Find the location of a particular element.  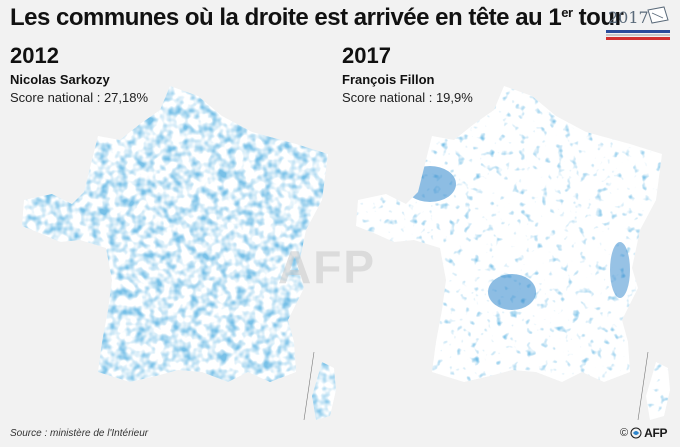

panel-2017-score: Score national : 19,9% is located at coordinates (407, 97).